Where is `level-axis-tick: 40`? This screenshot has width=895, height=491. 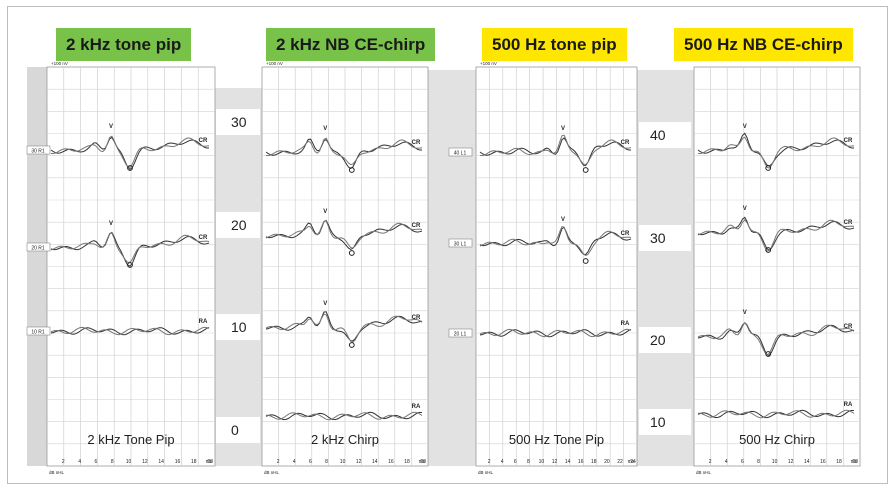 level-axis-tick: 40 is located at coordinates (658, 135).